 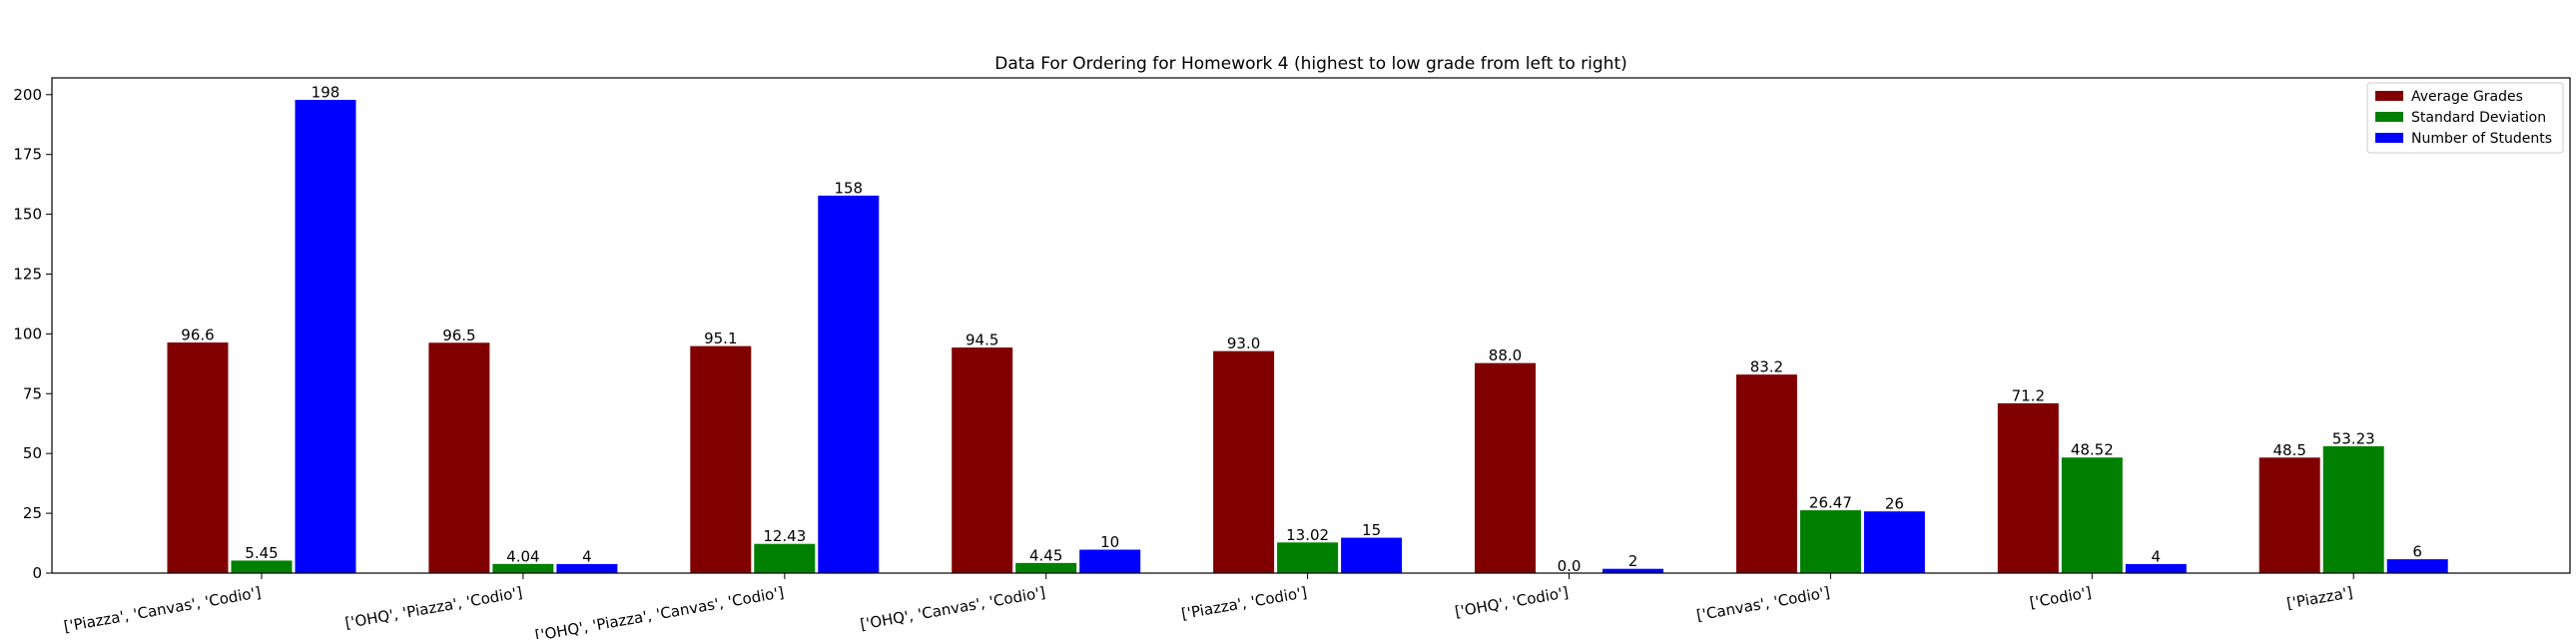 What do you see at coordinates (1512, 602) in the screenshot?
I see `x-tick-label: ['OHQ', 'Codio']` at bounding box center [1512, 602].